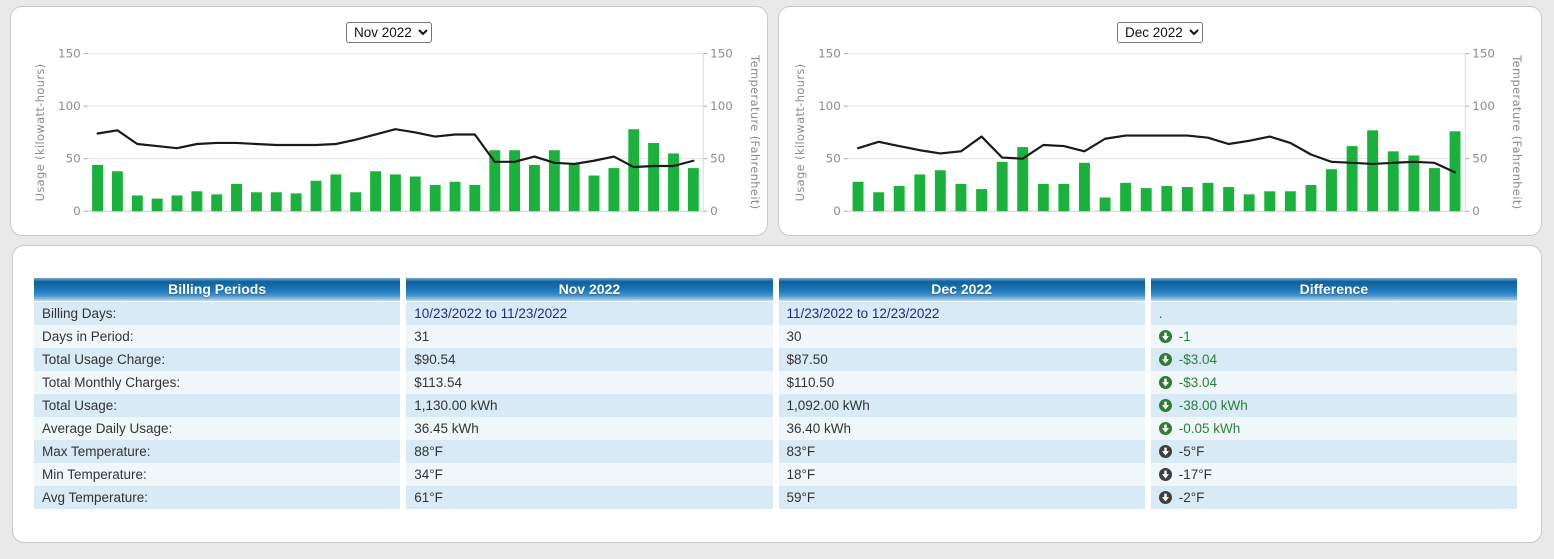 This screenshot has width=1554, height=559. Describe the element at coordinates (819, 428) in the screenshot. I see `dec-value: 36.40 kWh` at that location.